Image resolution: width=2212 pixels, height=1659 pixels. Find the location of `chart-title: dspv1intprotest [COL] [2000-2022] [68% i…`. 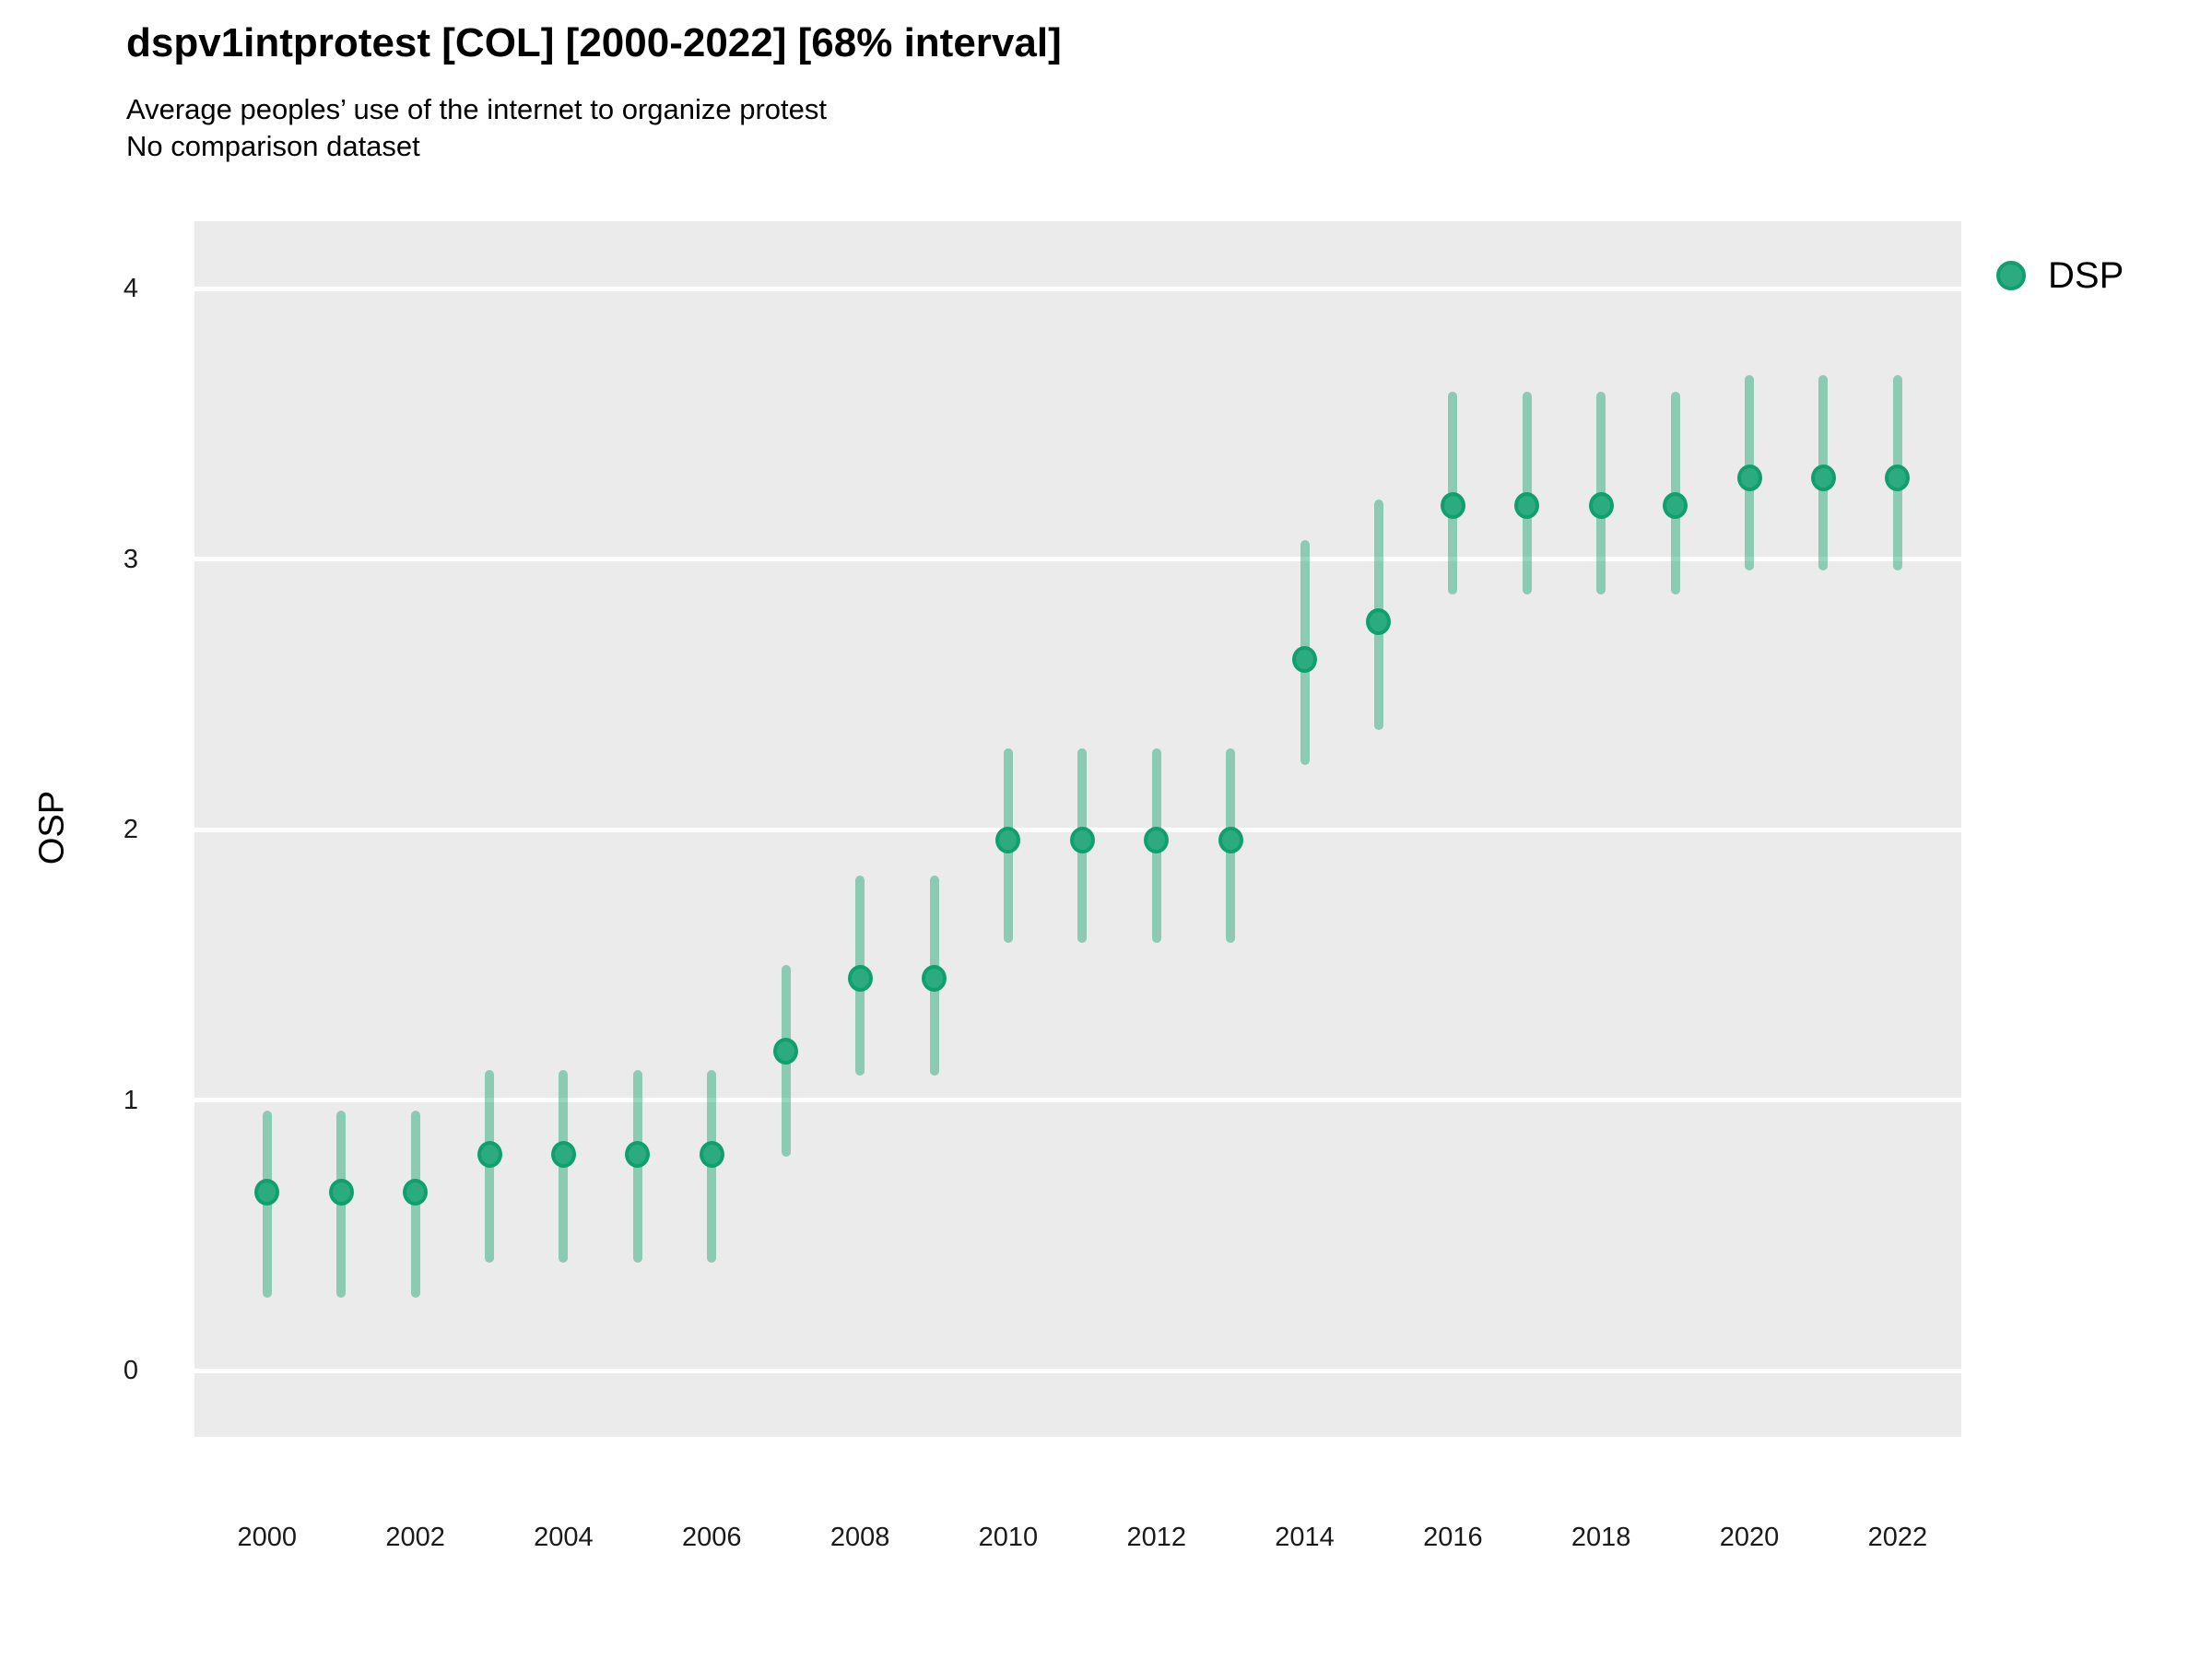

chart-title: dspv1intprotest [COL] [2000-2022] [68% i… is located at coordinates (594, 42).